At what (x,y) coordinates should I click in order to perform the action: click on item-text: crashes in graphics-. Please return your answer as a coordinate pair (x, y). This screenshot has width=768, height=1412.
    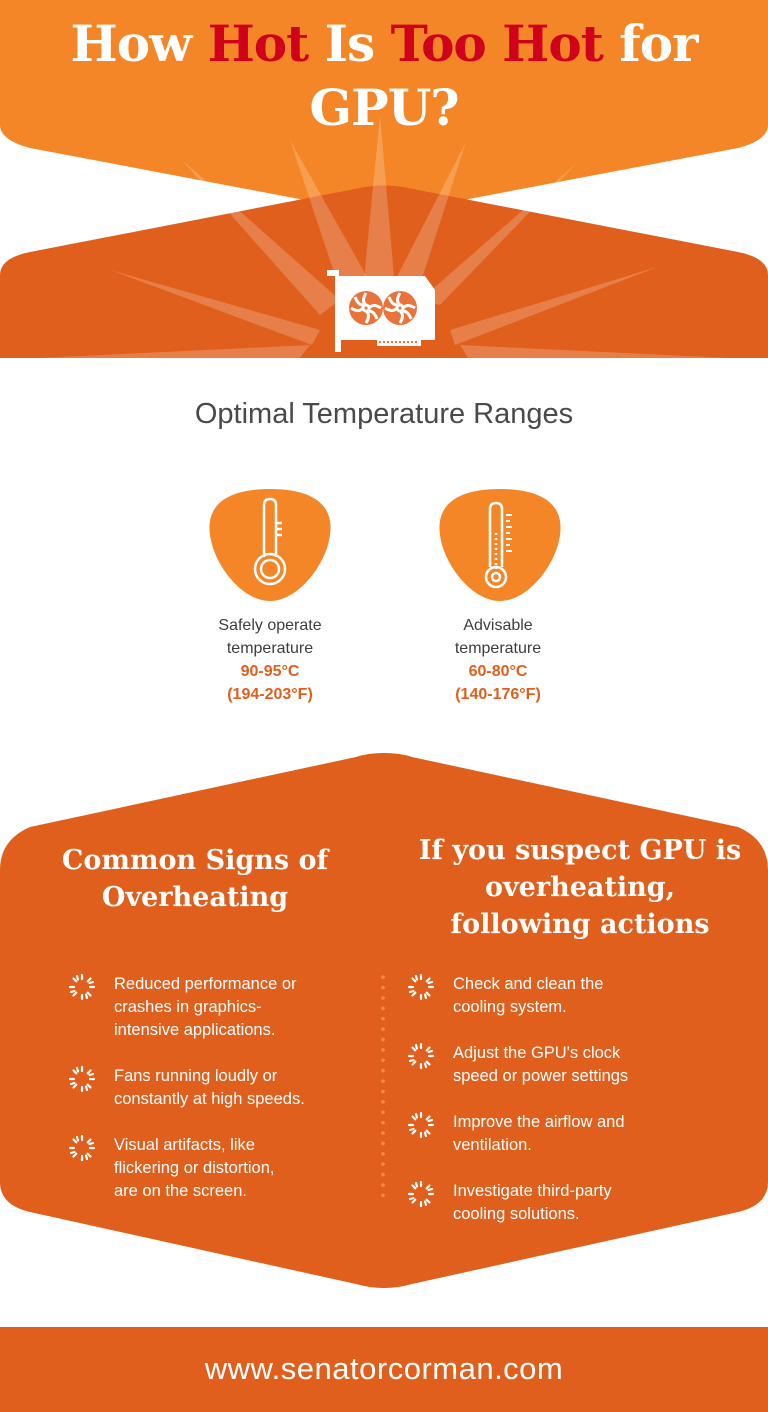
    Looking at the image, I should click on (188, 1007).